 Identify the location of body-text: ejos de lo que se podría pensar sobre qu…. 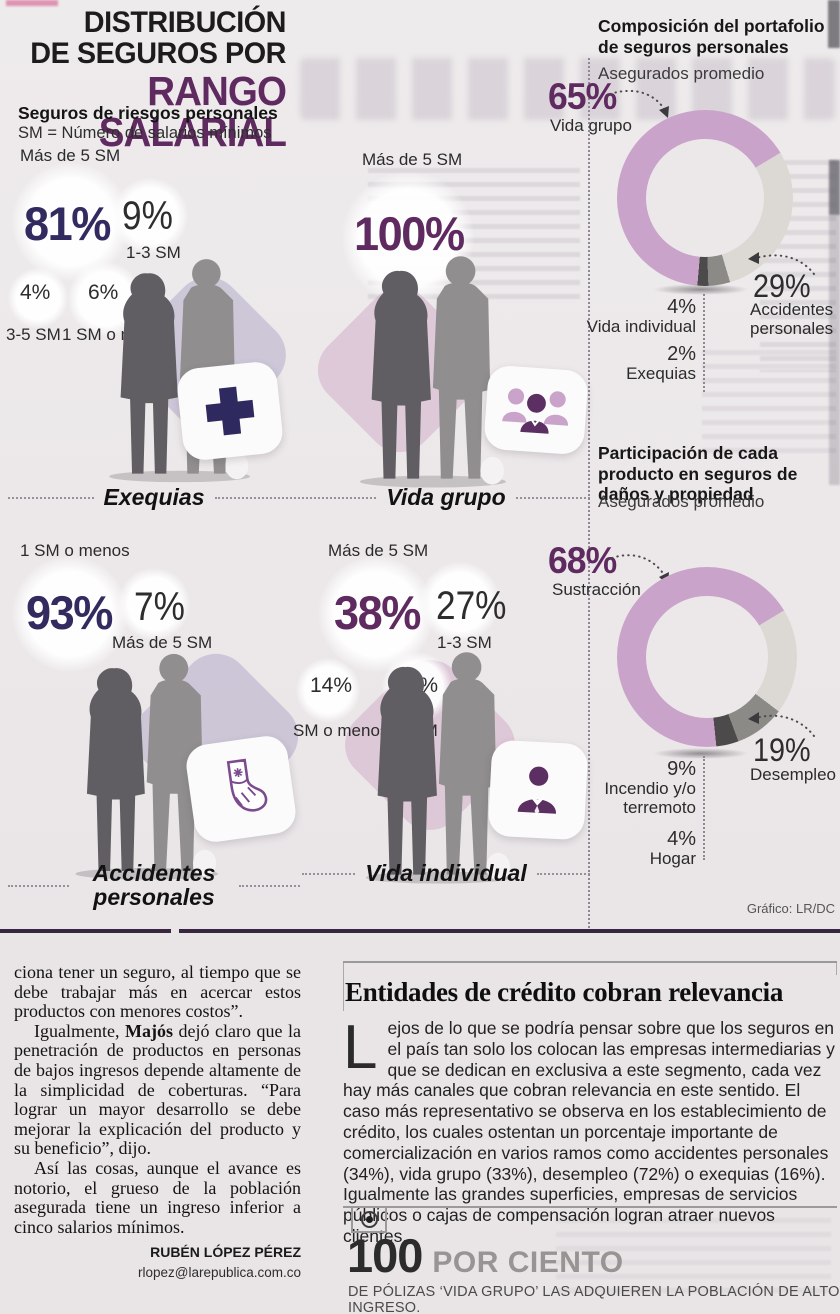
(589, 1132).